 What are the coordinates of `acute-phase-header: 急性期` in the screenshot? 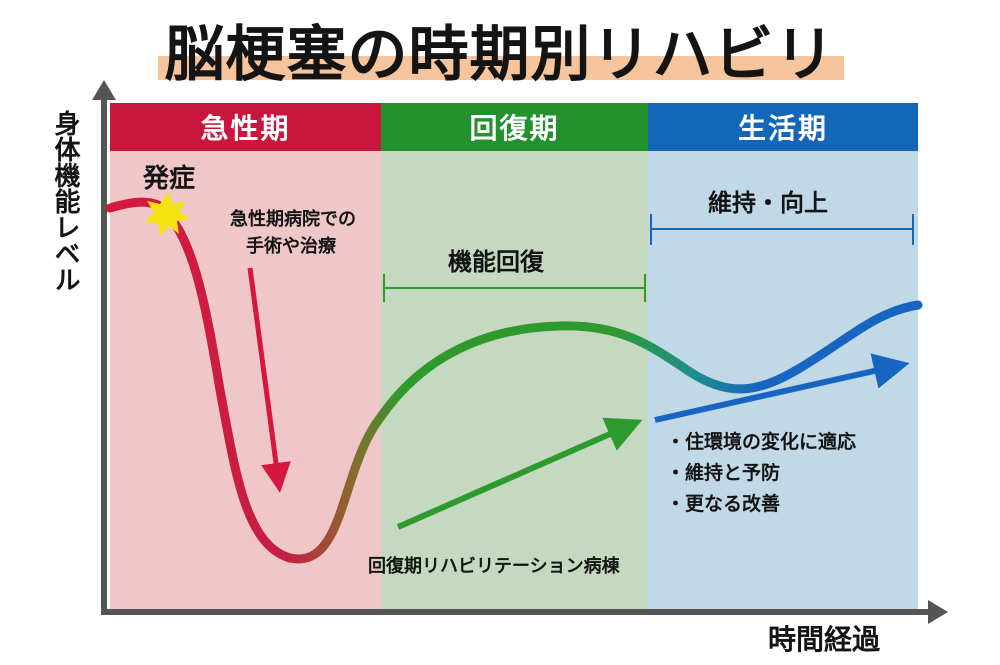 It's located at (245, 127).